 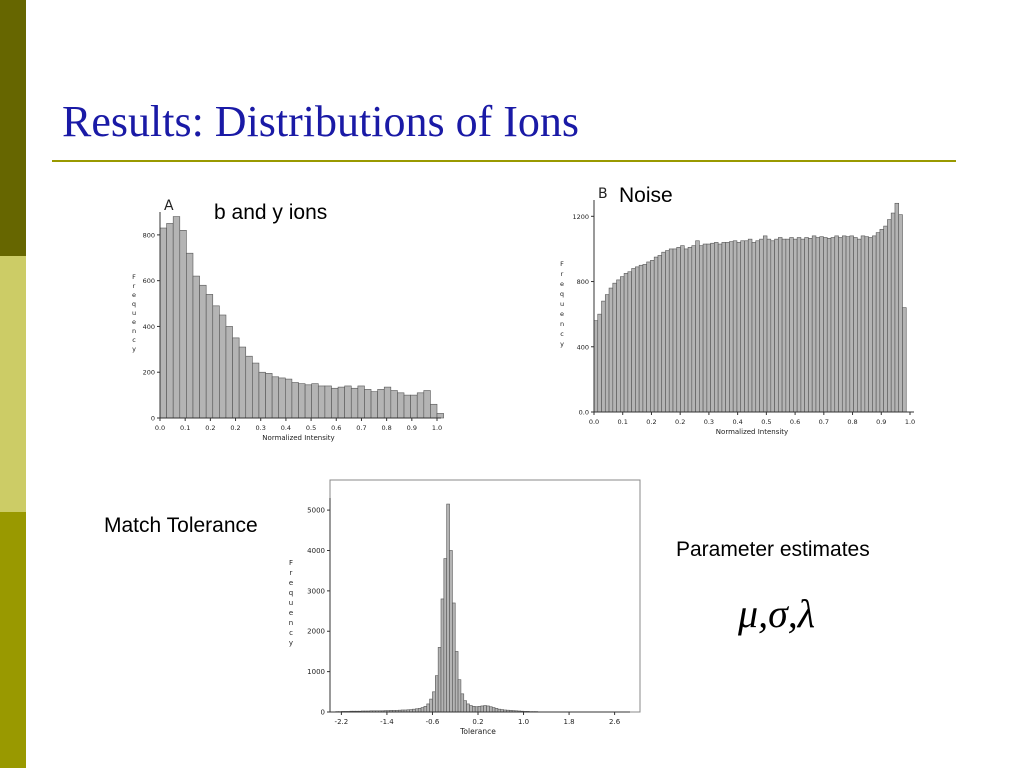 What do you see at coordinates (433, 722) in the screenshot?
I see `x-tick-label: -0.6` at bounding box center [433, 722].